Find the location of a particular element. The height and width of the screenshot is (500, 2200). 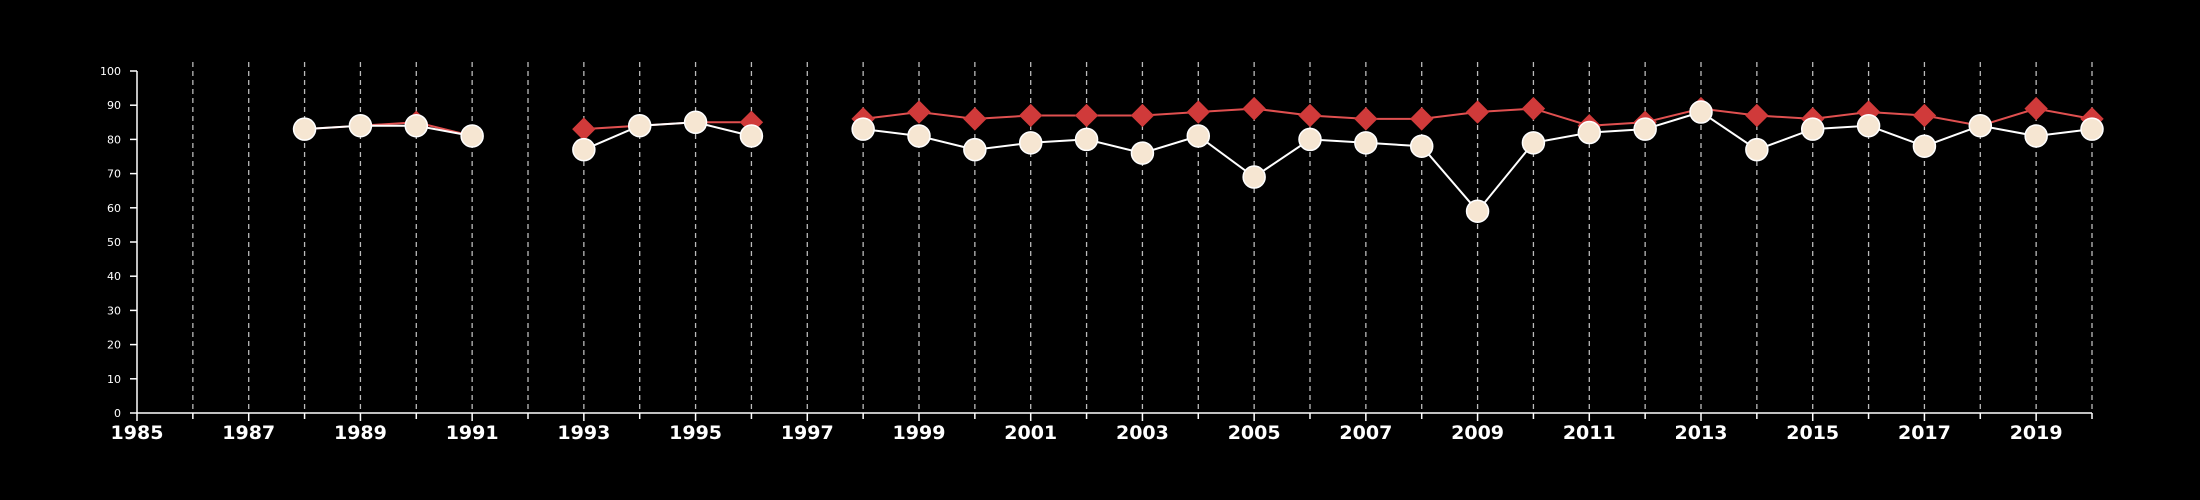

y-tick-label: 100 is located at coordinates (110, 71).